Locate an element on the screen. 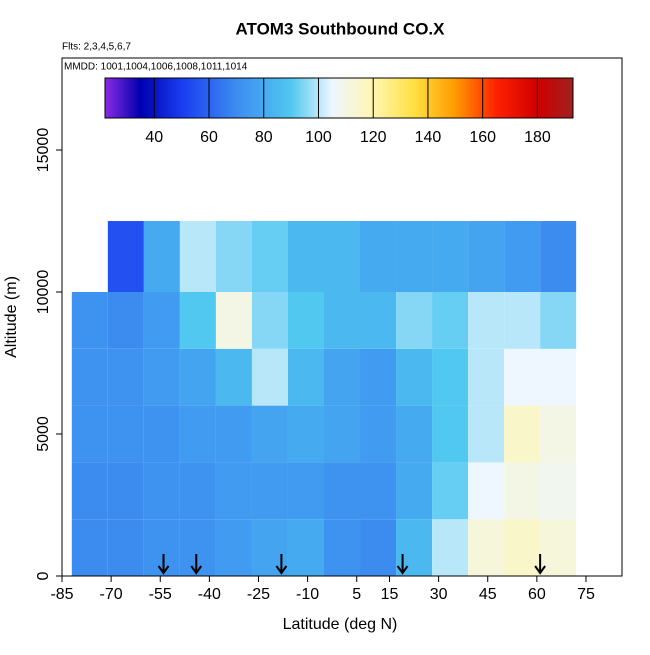 Image resolution: width=650 pixels, height=655 pixels. y-tick-label: 10000 is located at coordinates (43, 292).